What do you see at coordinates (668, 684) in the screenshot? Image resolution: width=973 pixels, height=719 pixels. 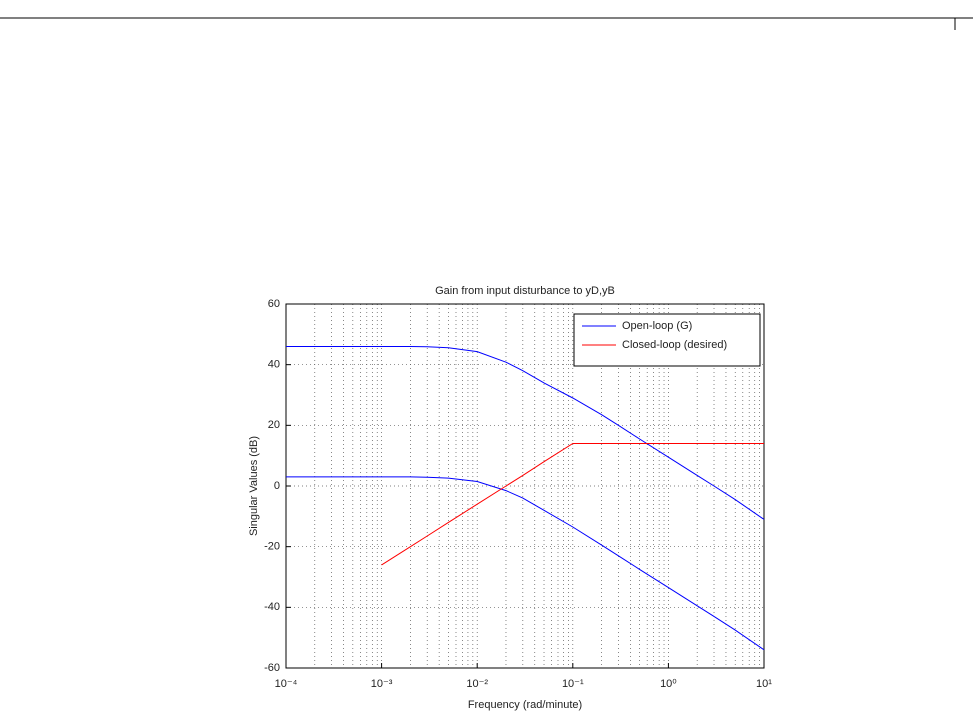 I see `x-tick-label: 10⁰` at bounding box center [668, 684].